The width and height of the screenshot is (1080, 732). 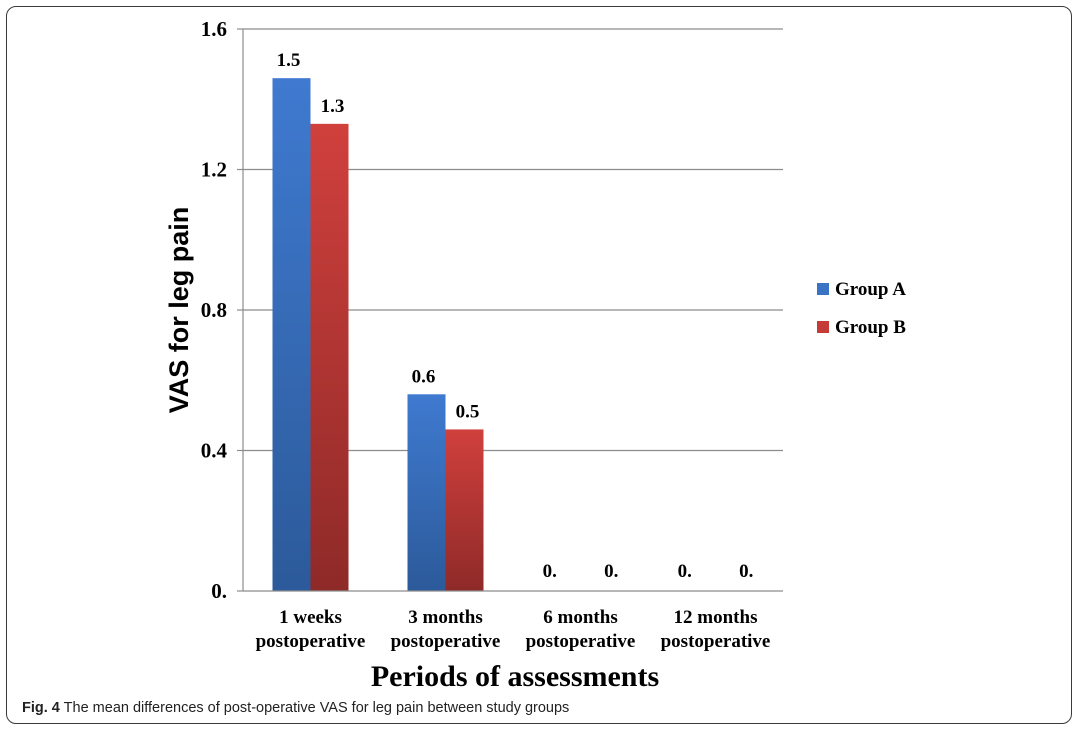 I want to click on y-tick-label: 0.8, so click(x=214, y=310).